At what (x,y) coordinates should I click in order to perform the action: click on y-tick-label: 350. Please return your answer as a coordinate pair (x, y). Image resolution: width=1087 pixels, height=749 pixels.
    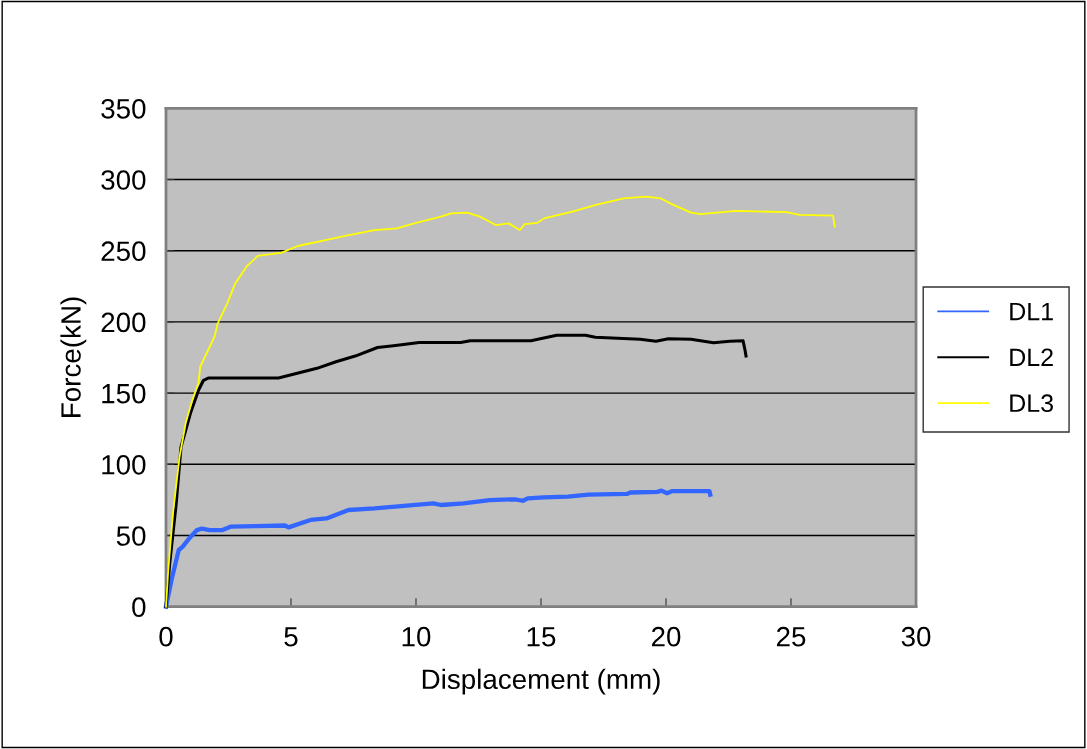
    Looking at the image, I should click on (123, 108).